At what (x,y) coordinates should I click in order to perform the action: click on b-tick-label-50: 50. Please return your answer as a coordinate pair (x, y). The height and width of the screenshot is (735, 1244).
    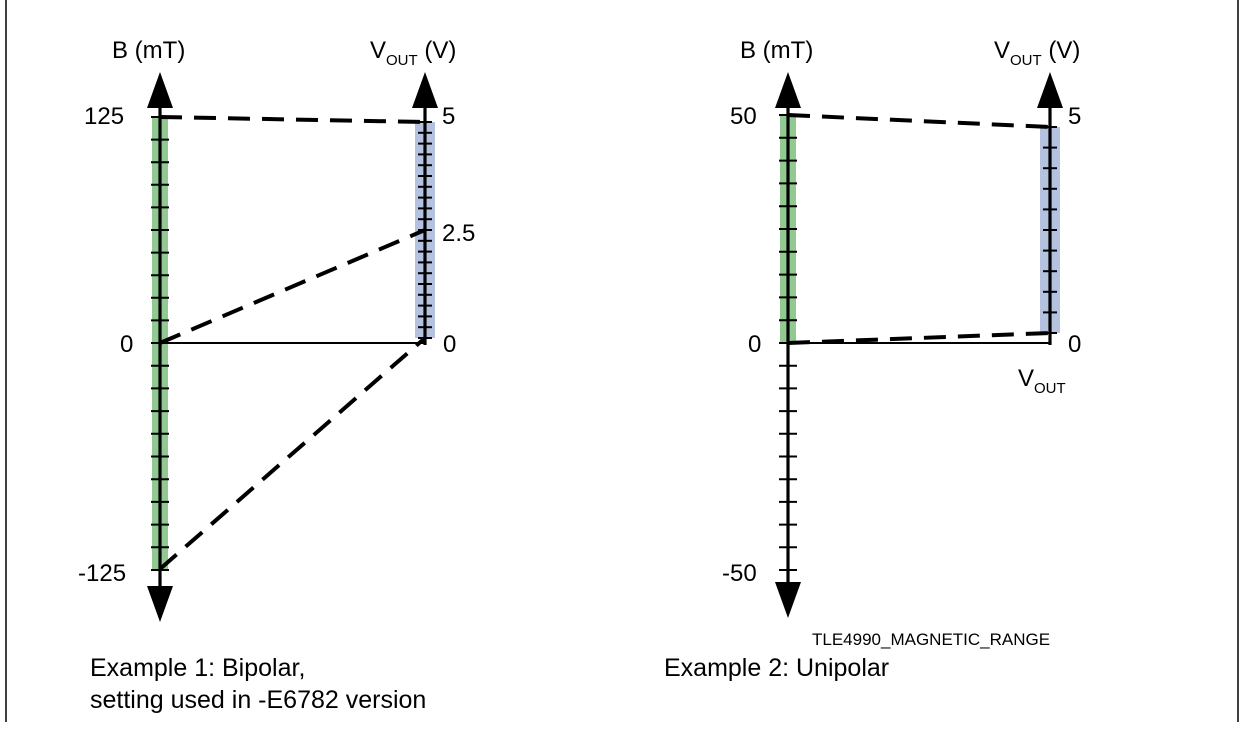
    Looking at the image, I should click on (743, 116).